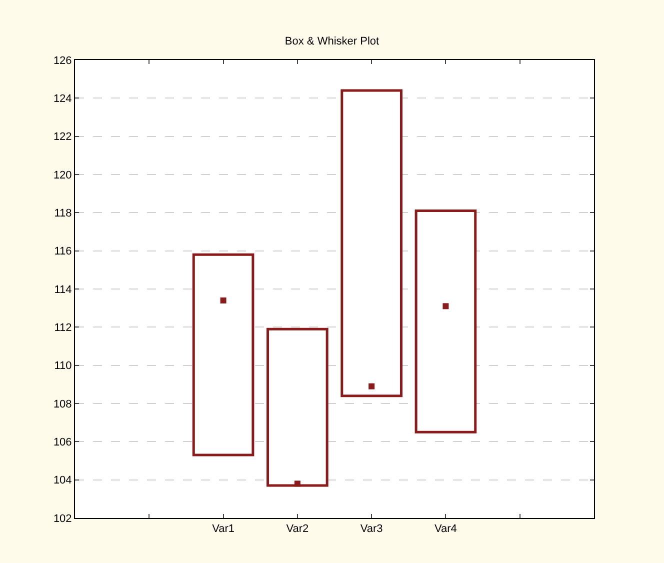 The image size is (664, 563). I want to click on y-tick-label: 126, so click(62, 60).